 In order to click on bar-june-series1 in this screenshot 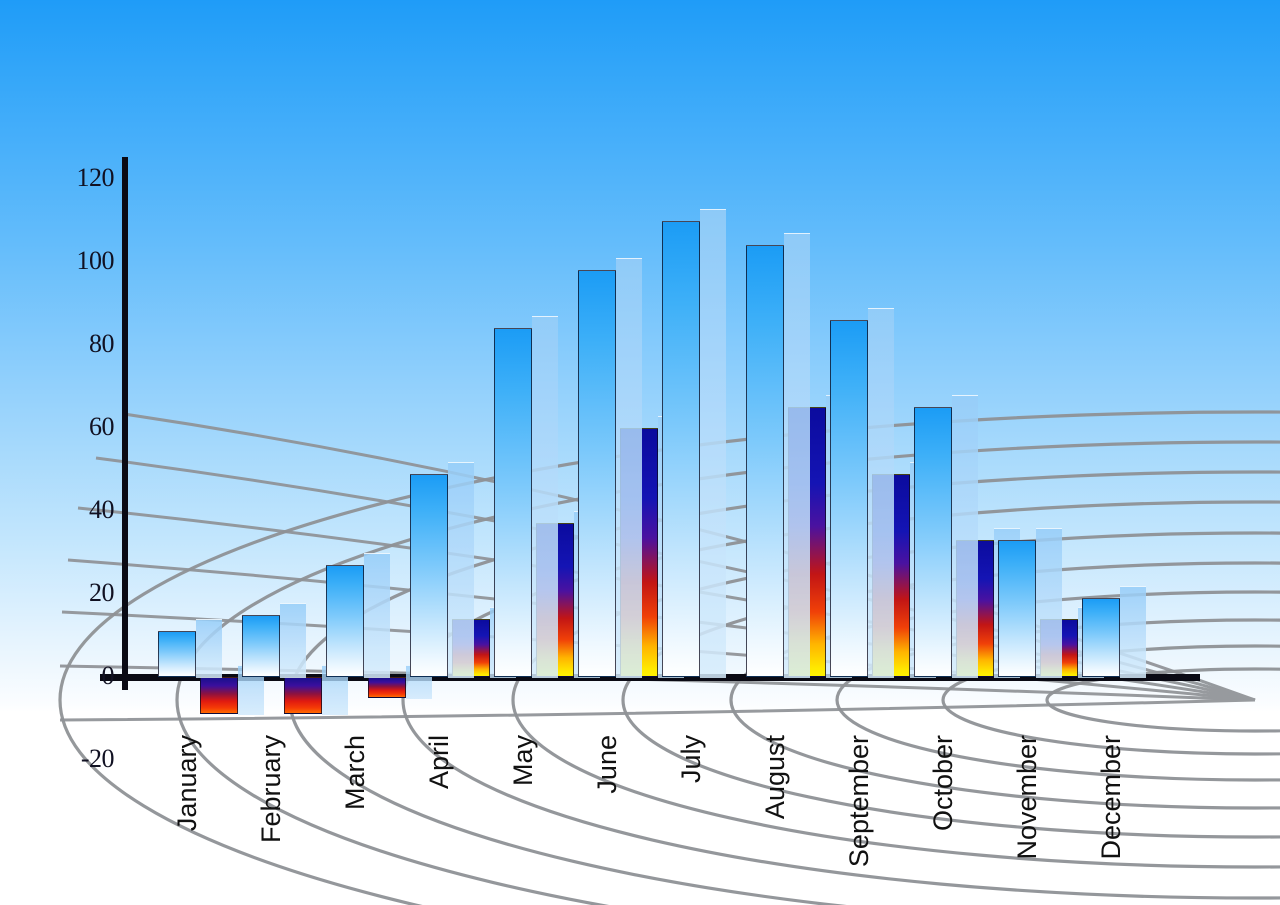, I will do `click(610, 468)`.